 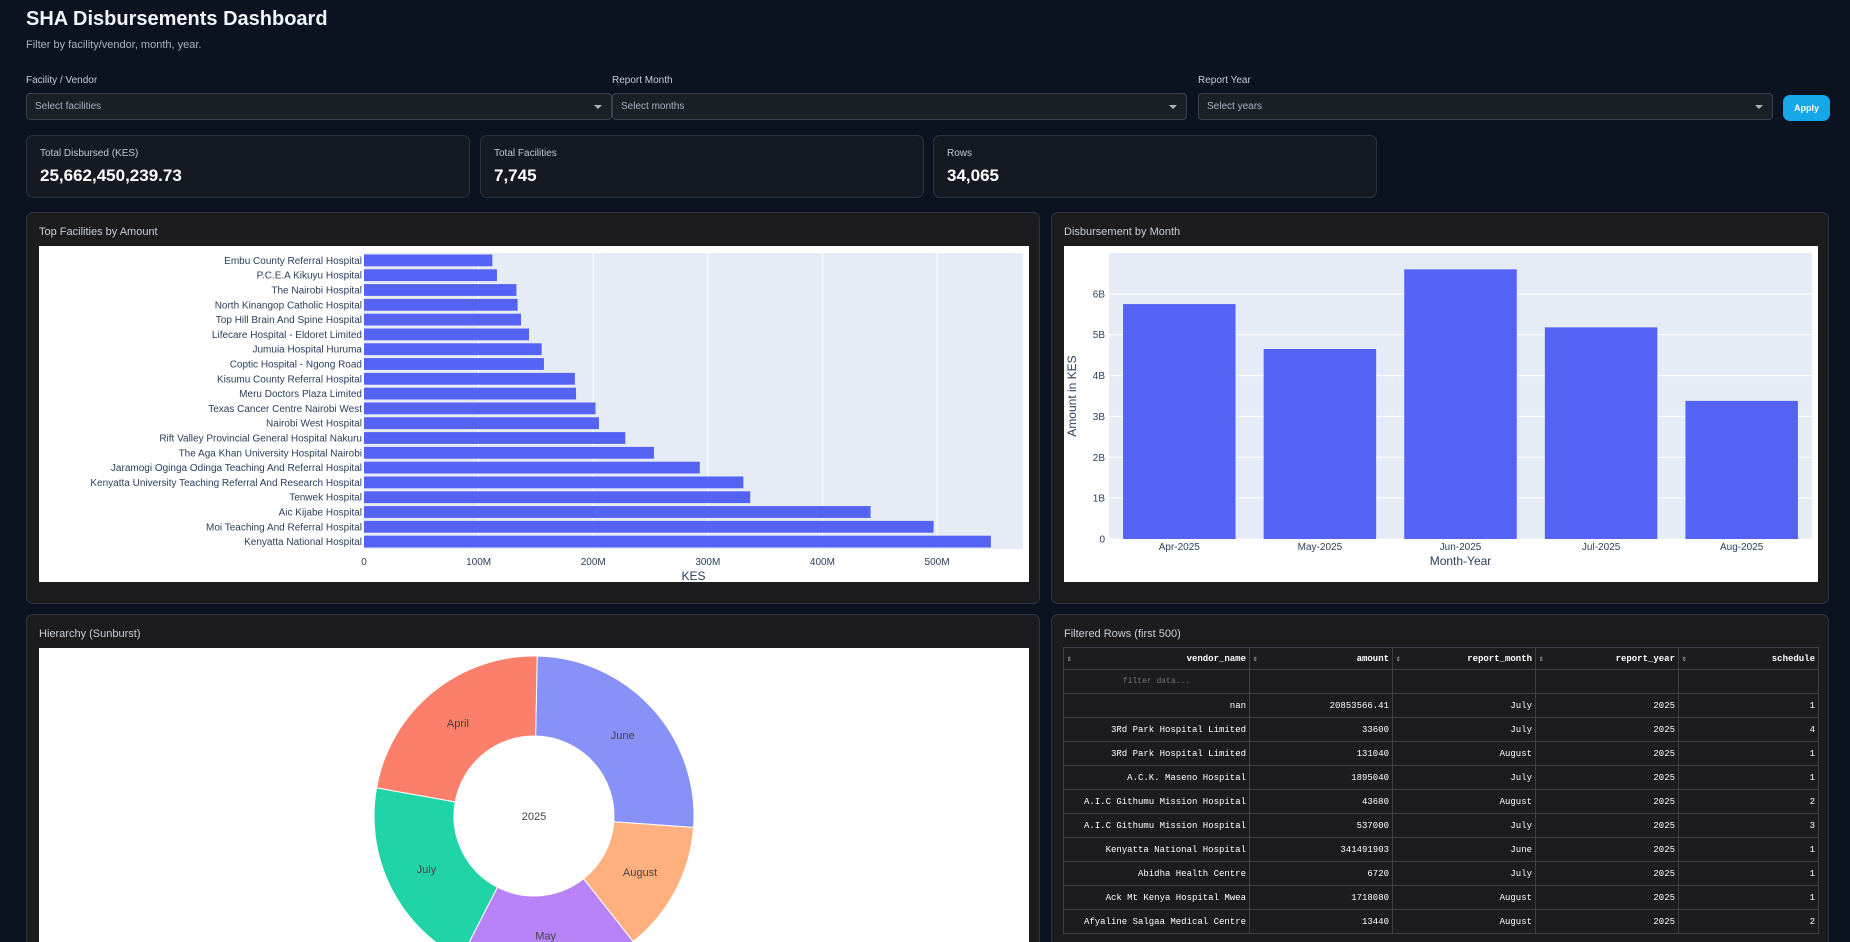 What do you see at coordinates (1099, 294) in the screenshot?
I see `y-tick-label: 6B` at bounding box center [1099, 294].